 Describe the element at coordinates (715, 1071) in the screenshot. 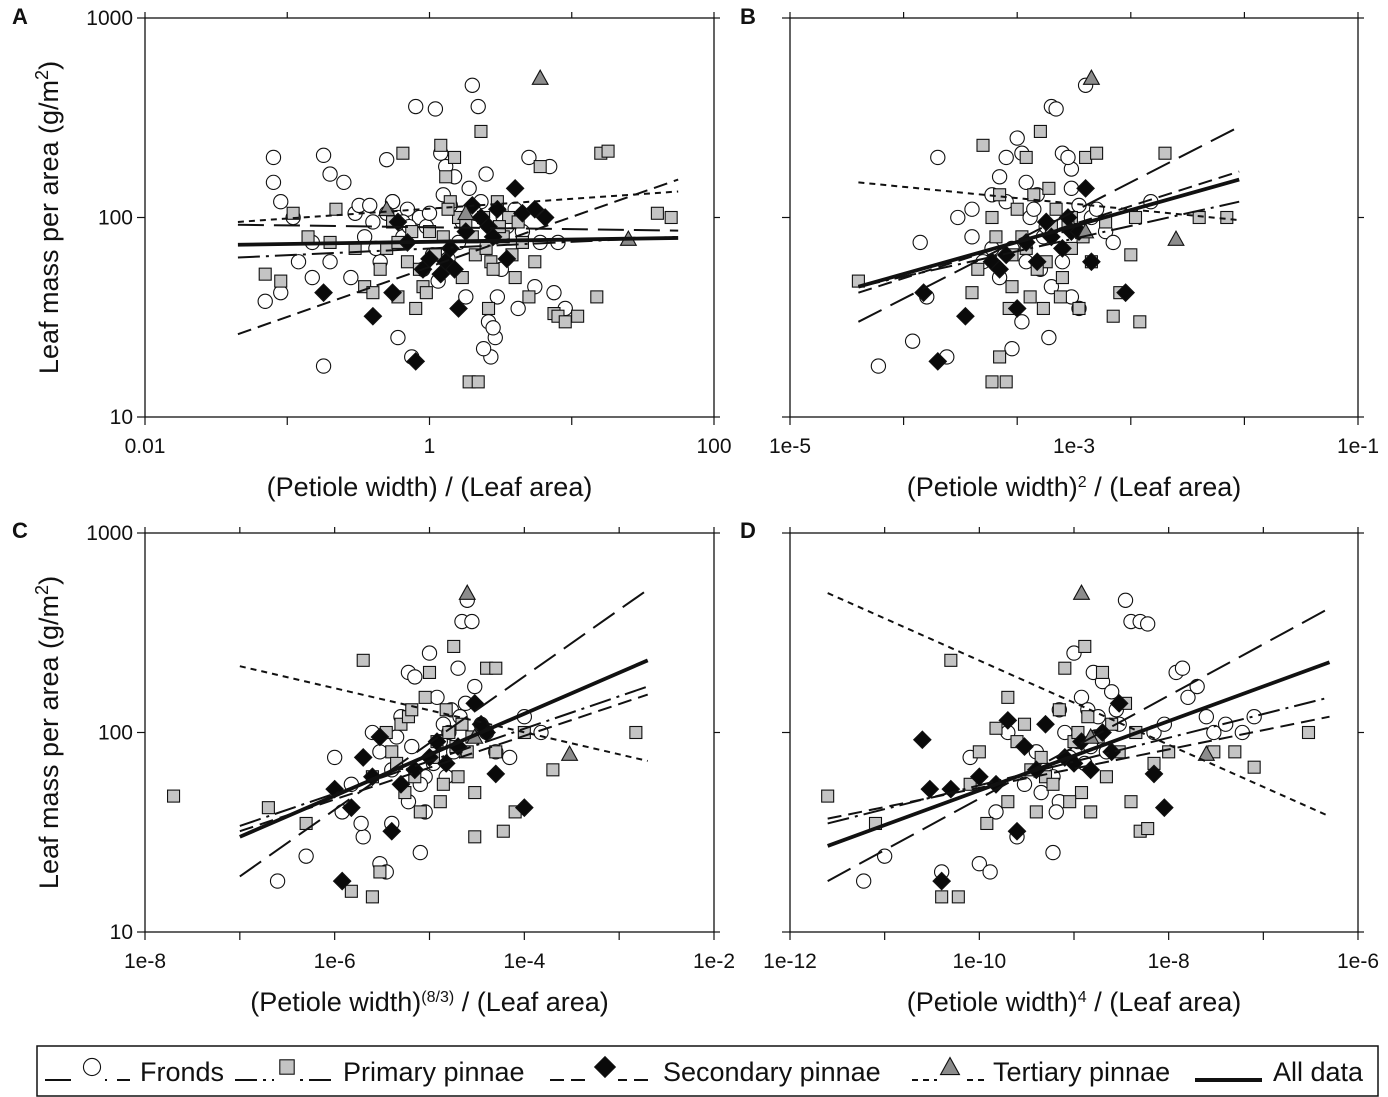

I see `legend-item-secondary-pinnae: Secondary pinnae` at that location.